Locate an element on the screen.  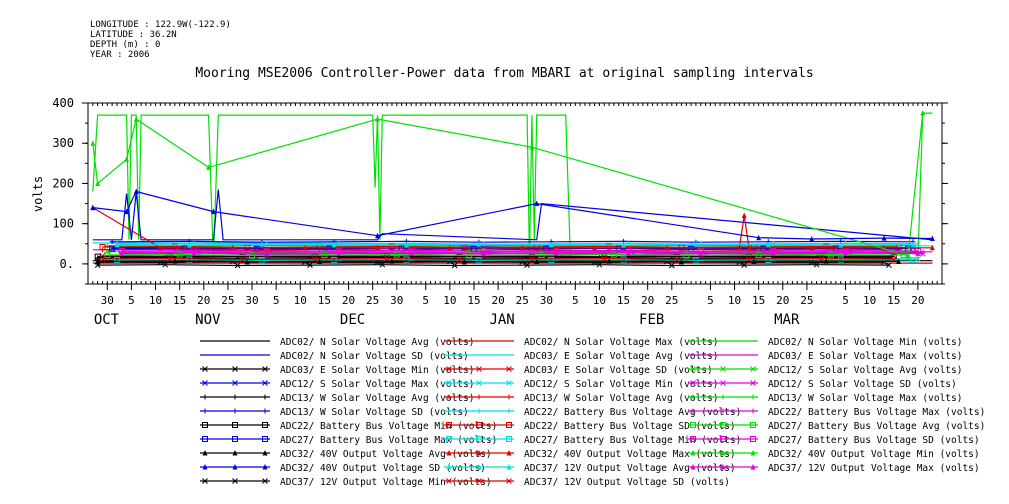
legend-label-31: ADC37/ 12V Output Voltage SD (volts) is located at coordinates (627, 482).